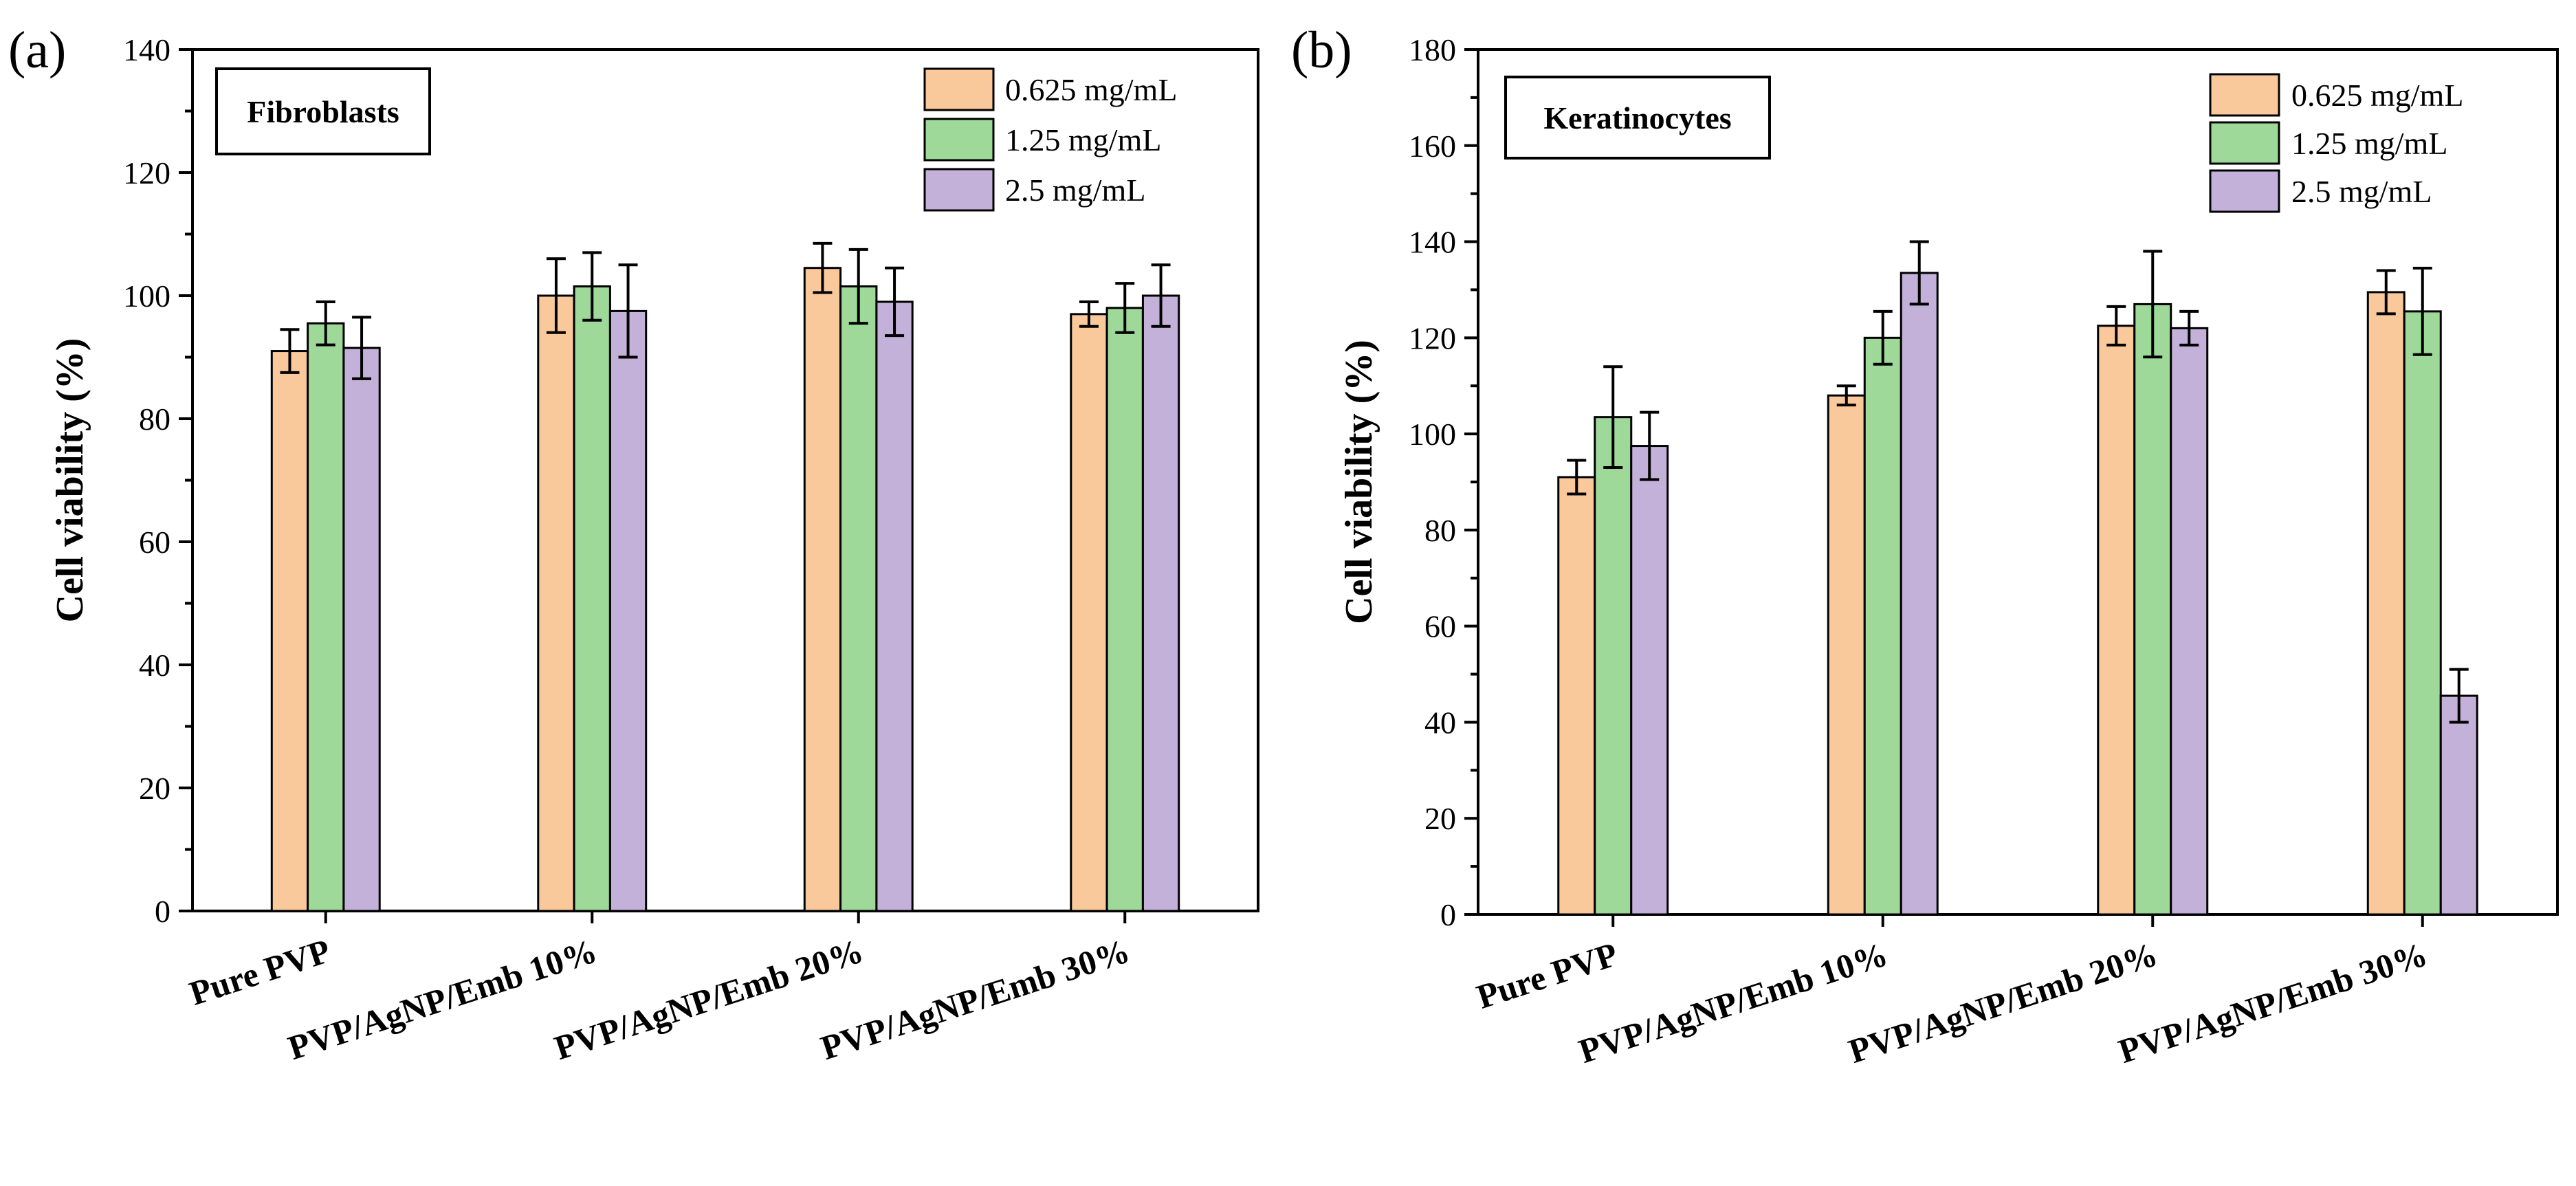 The image size is (2576, 1186). I want to click on y-tick-label: 180, so click(1432, 49).